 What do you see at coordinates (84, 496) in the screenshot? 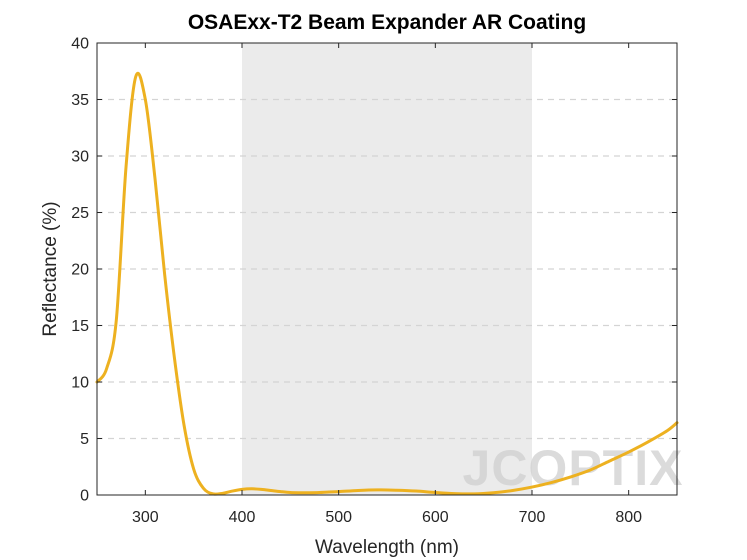
I see `y-tick-label: 0` at bounding box center [84, 496].